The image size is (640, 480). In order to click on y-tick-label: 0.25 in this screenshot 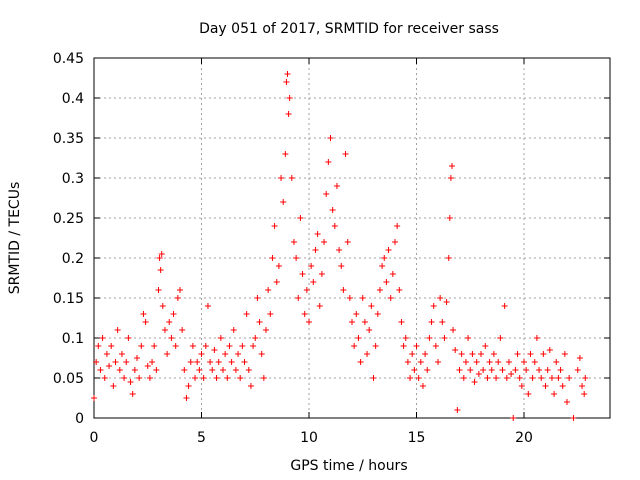, I will do `click(68, 219)`.